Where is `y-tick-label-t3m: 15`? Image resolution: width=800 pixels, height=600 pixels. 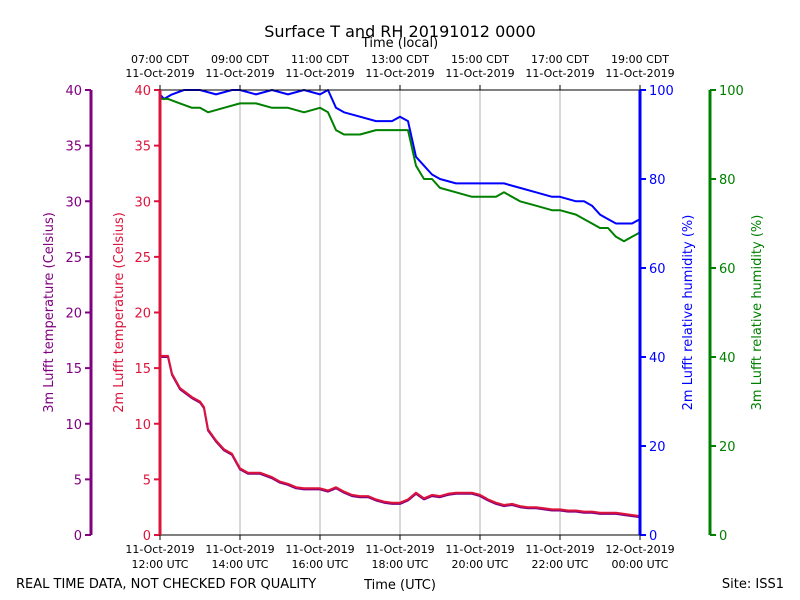
y-tick-label-t3m: 15 is located at coordinates (73, 369).